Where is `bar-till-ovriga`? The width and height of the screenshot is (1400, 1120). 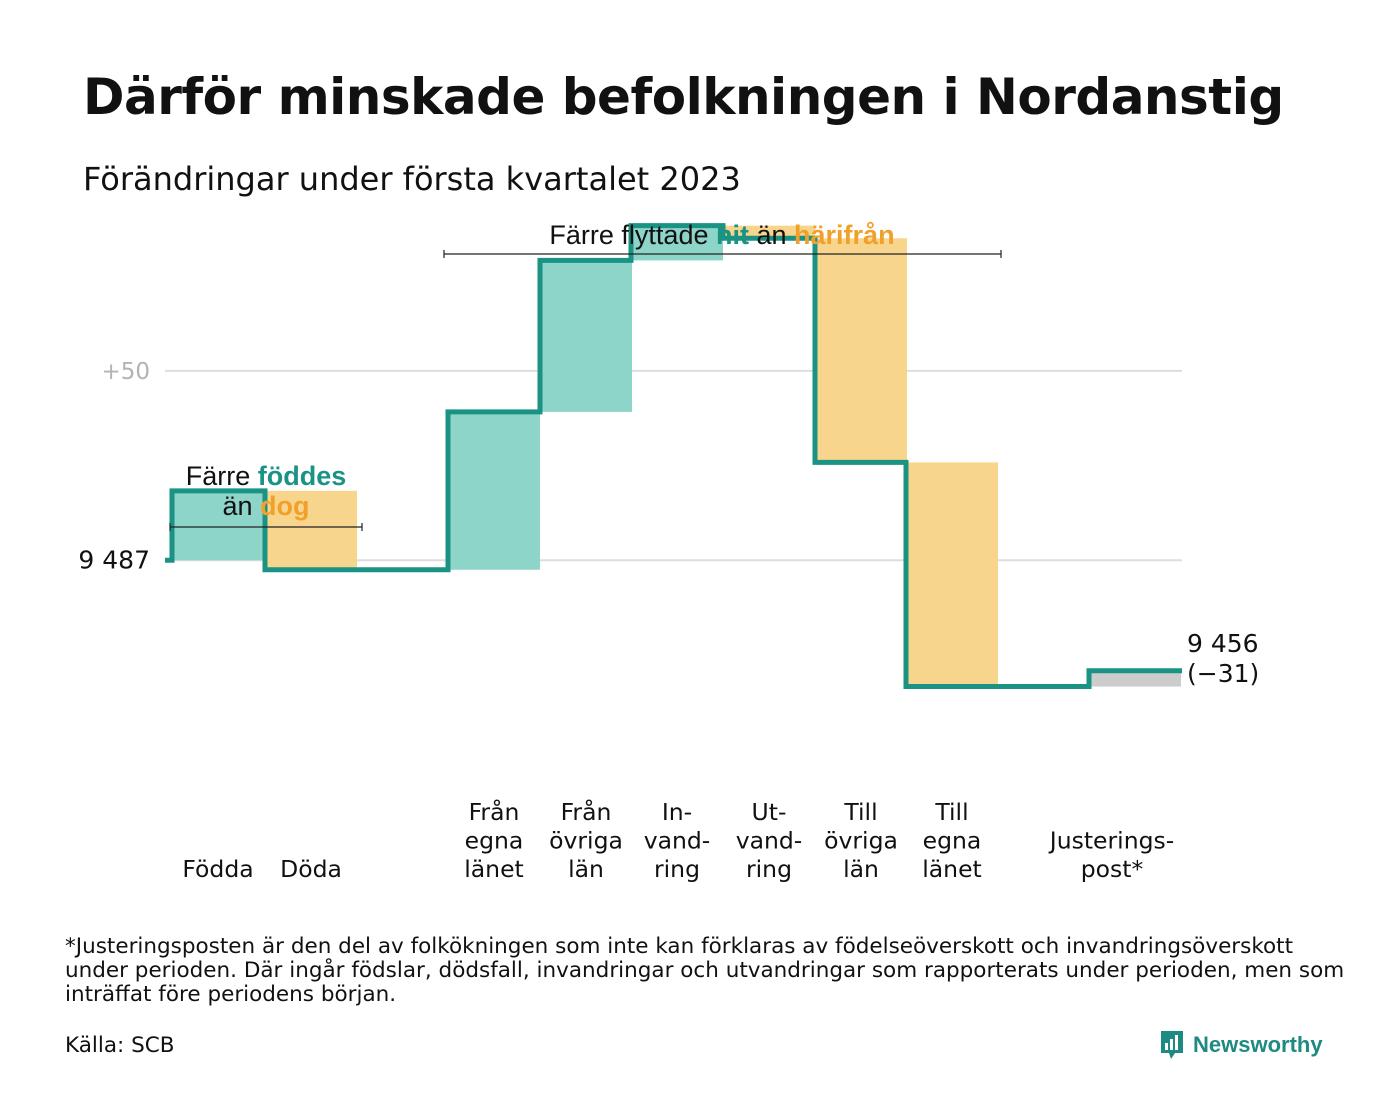 bar-till-ovriga is located at coordinates (861, 350).